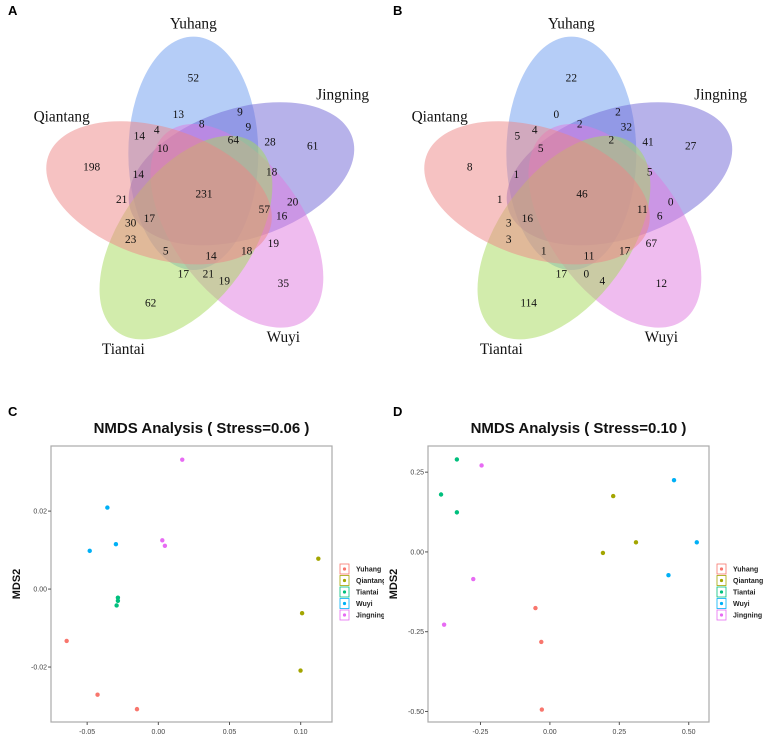 The image size is (767, 749). What do you see at coordinates (627, 127) in the screenshot?
I see `venn-region-count: 32` at bounding box center [627, 127].